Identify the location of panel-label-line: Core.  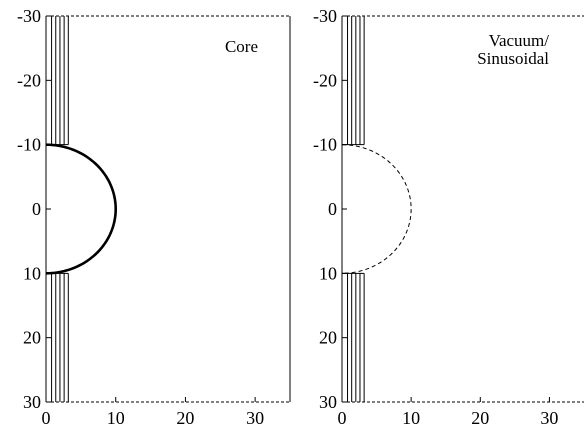
(241, 46).